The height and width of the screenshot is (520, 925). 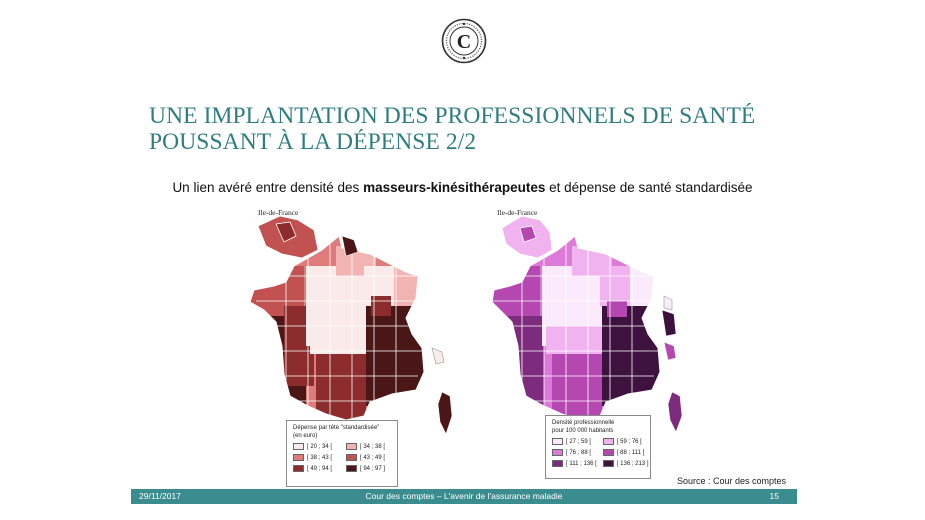 What do you see at coordinates (373, 468) in the screenshot?
I see `spending-legend-label: [ 94 ; 97 ]` at bounding box center [373, 468].